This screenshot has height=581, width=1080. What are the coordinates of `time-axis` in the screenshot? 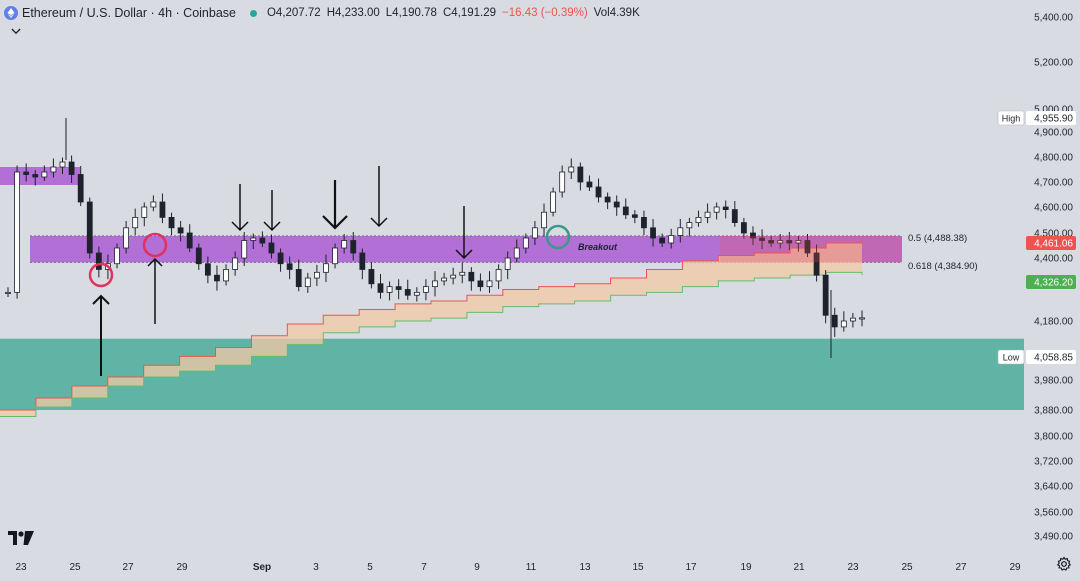 It's located at (540, 564).